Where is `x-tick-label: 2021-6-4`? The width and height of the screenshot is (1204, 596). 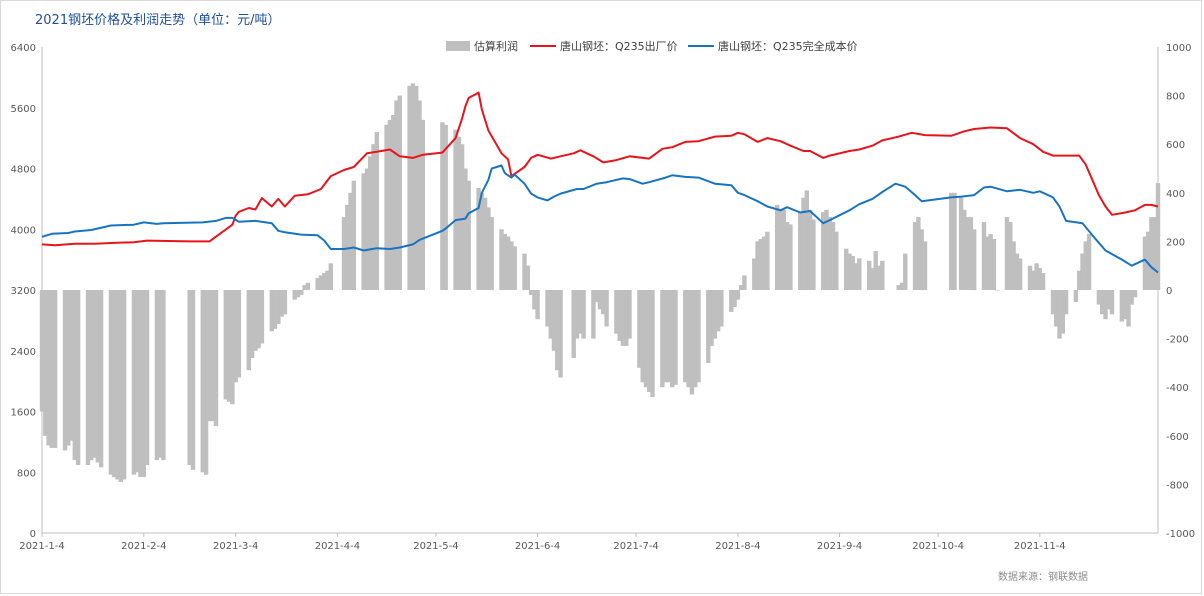 x-tick-label: 2021-6-4 is located at coordinates (537, 546).